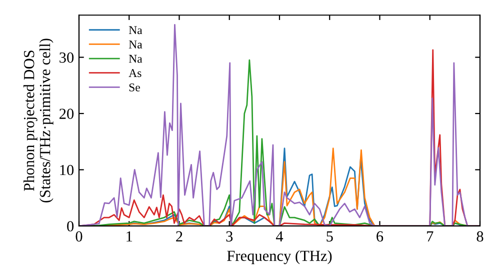  I want to click on x-tick-label: 3, so click(229, 236).